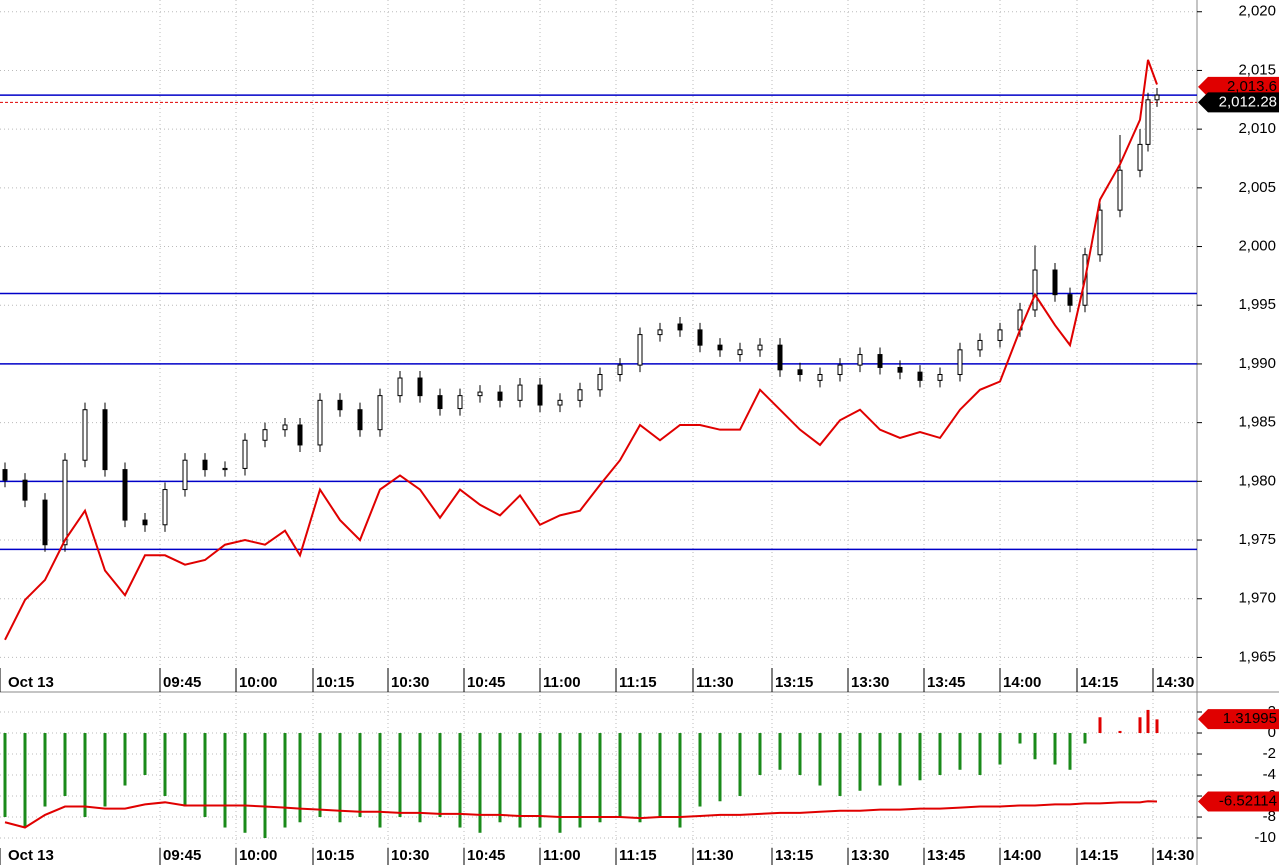 The width and height of the screenshot is (1279, 865). Describe the element at coordinates (1257, 422) in the screenshot. I see `y-tick-label: 1,985` at that location.